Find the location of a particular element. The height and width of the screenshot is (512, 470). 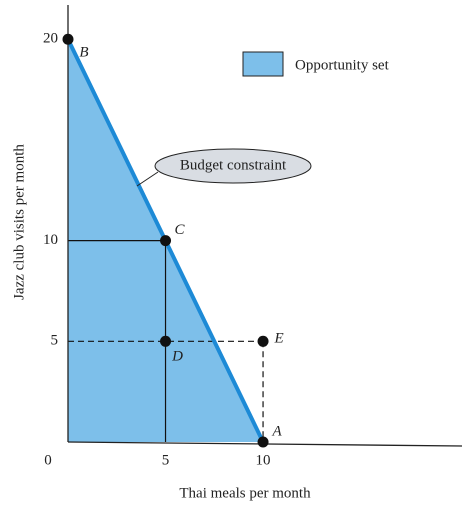

callout-label: Budget constraint is located at coordinates (233, 165).